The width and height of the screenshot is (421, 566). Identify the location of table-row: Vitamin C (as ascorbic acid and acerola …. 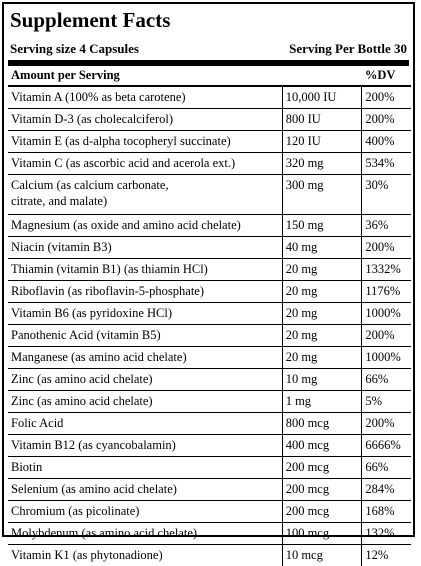
(209, 164).